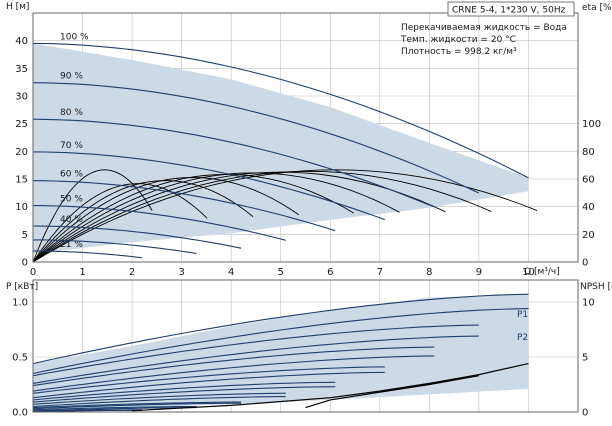 The height and width of the screenshot is (426, 612). What do you see at coordinates (588, 180) in the screenshot?
I see `y-right-tick-label: 60` at bounding box center [588, 180].